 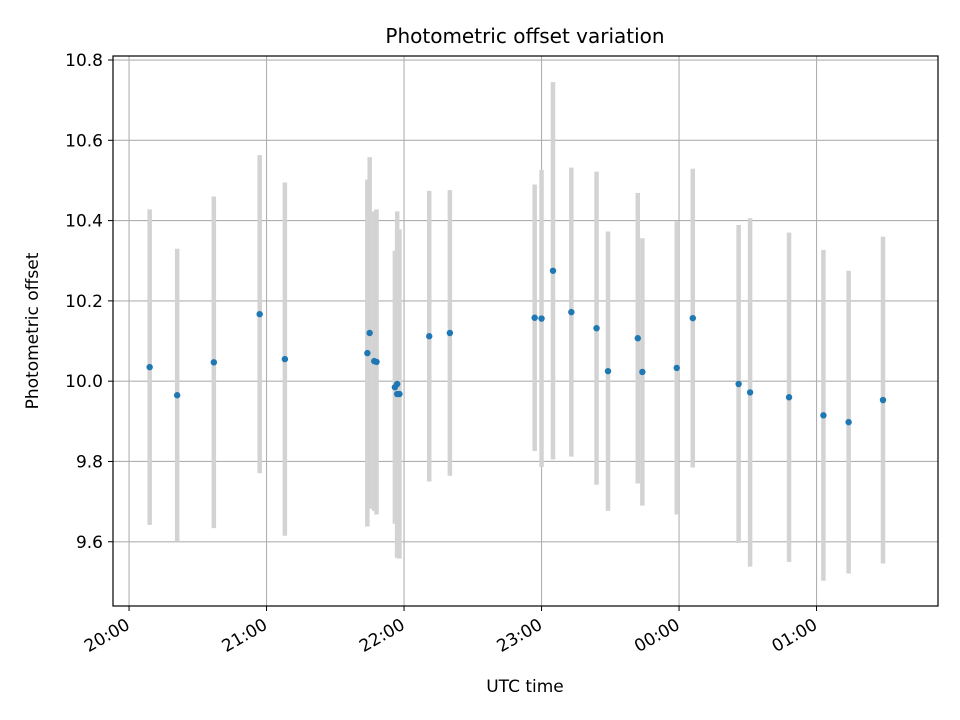 What do you see at coordinates (524, 36) in the screenshot?
I see `chart-title: Photometric offset variation` at bounding box center [524, 36].